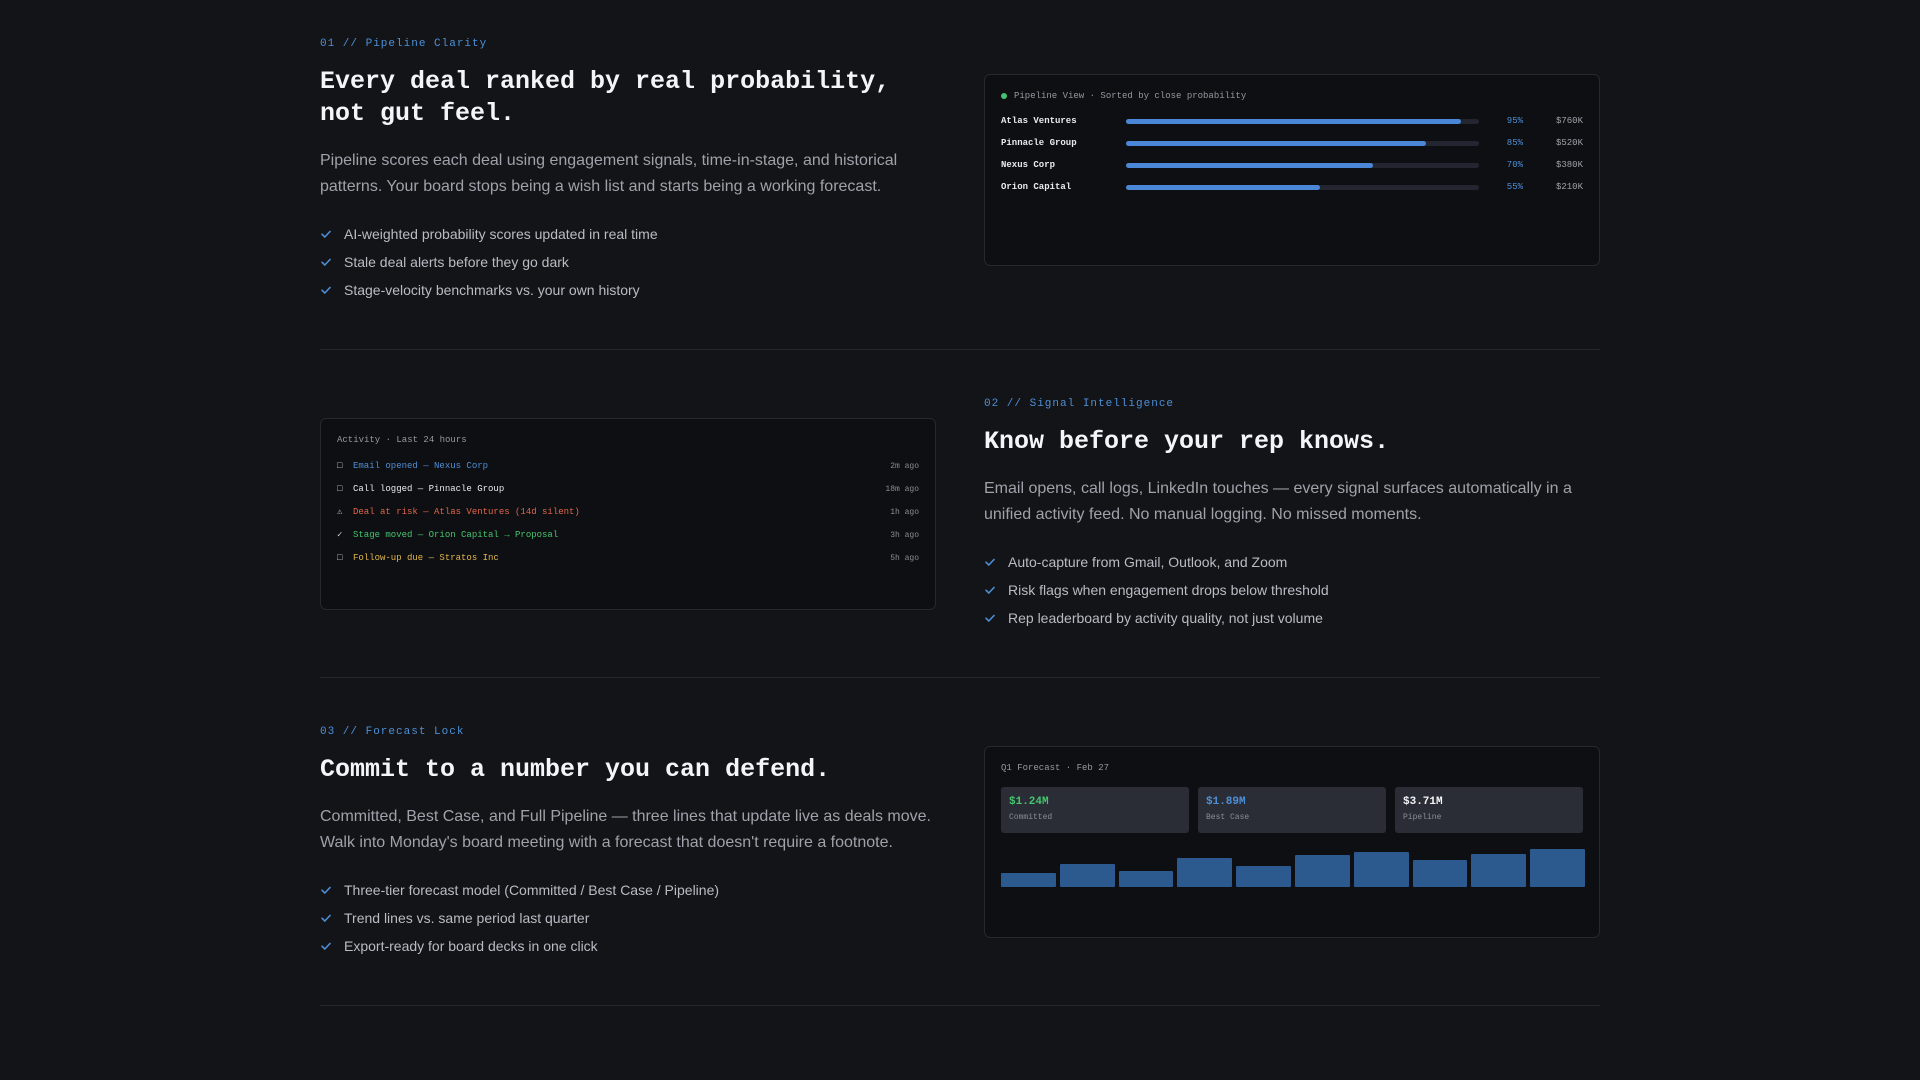 The width and height of the screenshot is (1920, 1080). I want to click on probability-track, so click(1302, 187).